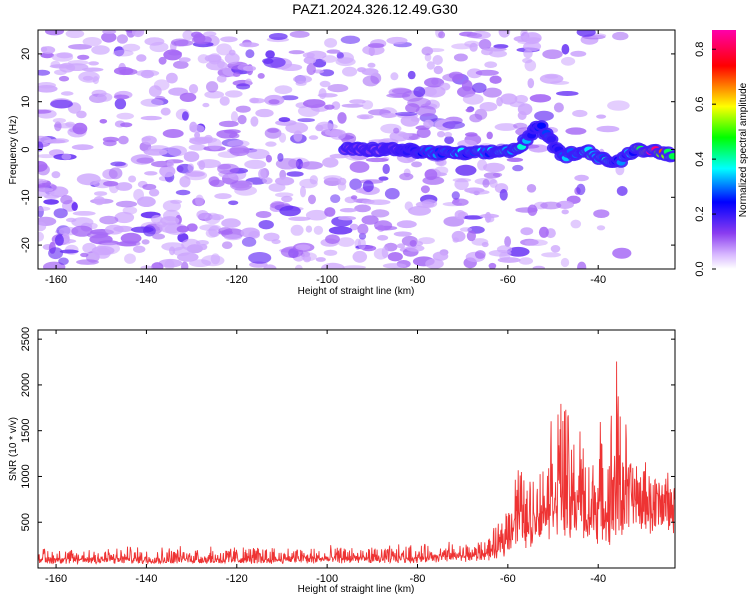 The width and height of the screenshot is (750, 600). I want to click on colorbar-tick-label: 0.6, so click(700, 104).